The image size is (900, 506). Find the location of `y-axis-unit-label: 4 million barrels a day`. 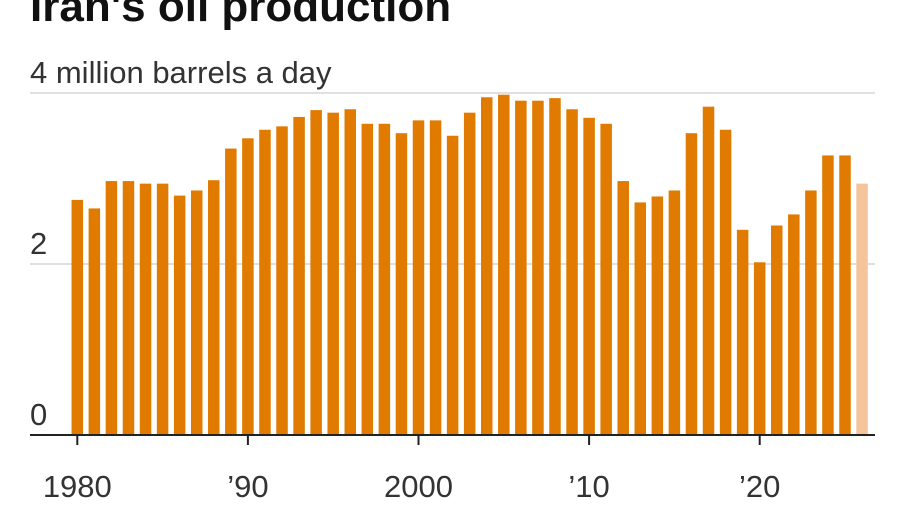

y-axis-unit-label: 4 million barrels a day is located at coordinates (181, 72).